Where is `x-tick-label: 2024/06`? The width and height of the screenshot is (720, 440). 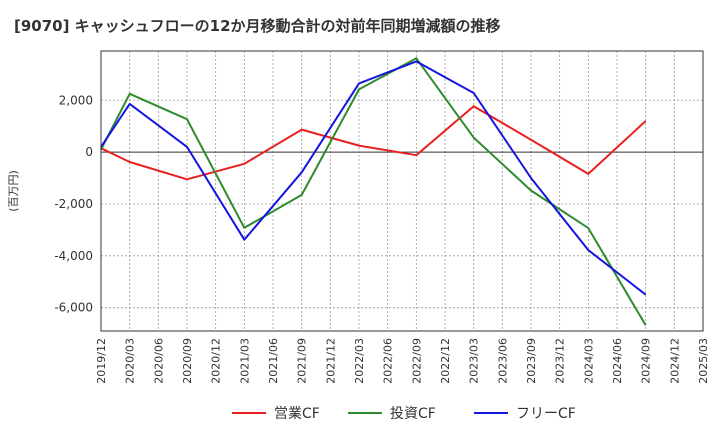
x-tick-label: 2024/06 is located at coordinates (617, 361).